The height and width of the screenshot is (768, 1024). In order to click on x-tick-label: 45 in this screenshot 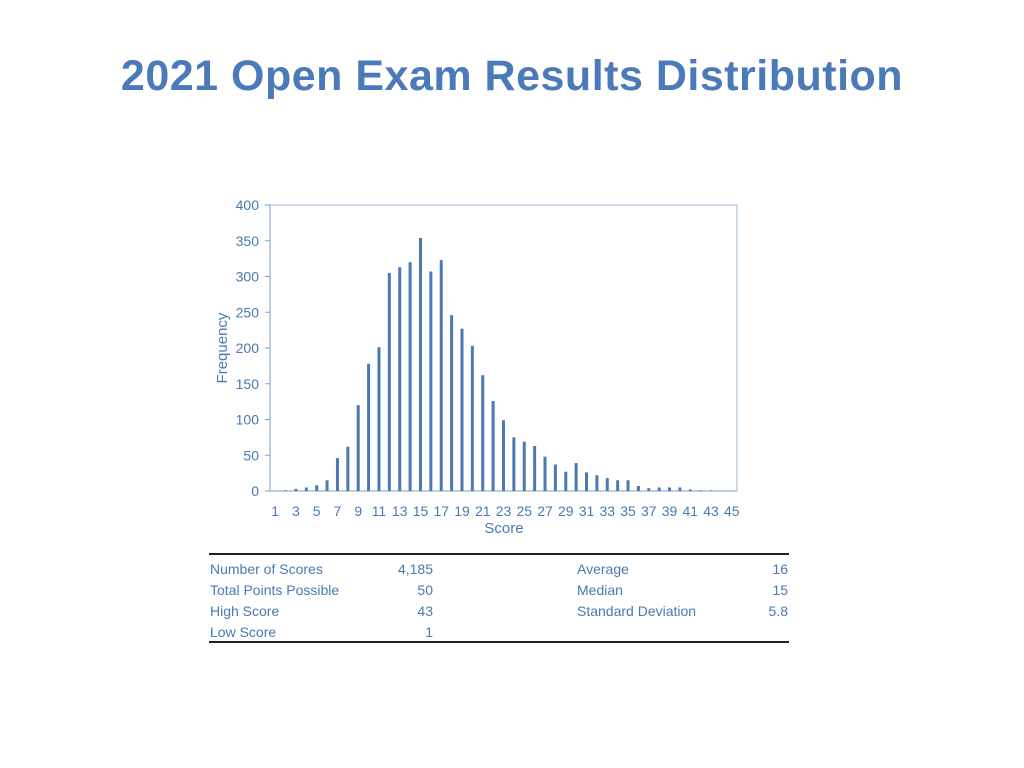, I will do `click(732, 511)`.